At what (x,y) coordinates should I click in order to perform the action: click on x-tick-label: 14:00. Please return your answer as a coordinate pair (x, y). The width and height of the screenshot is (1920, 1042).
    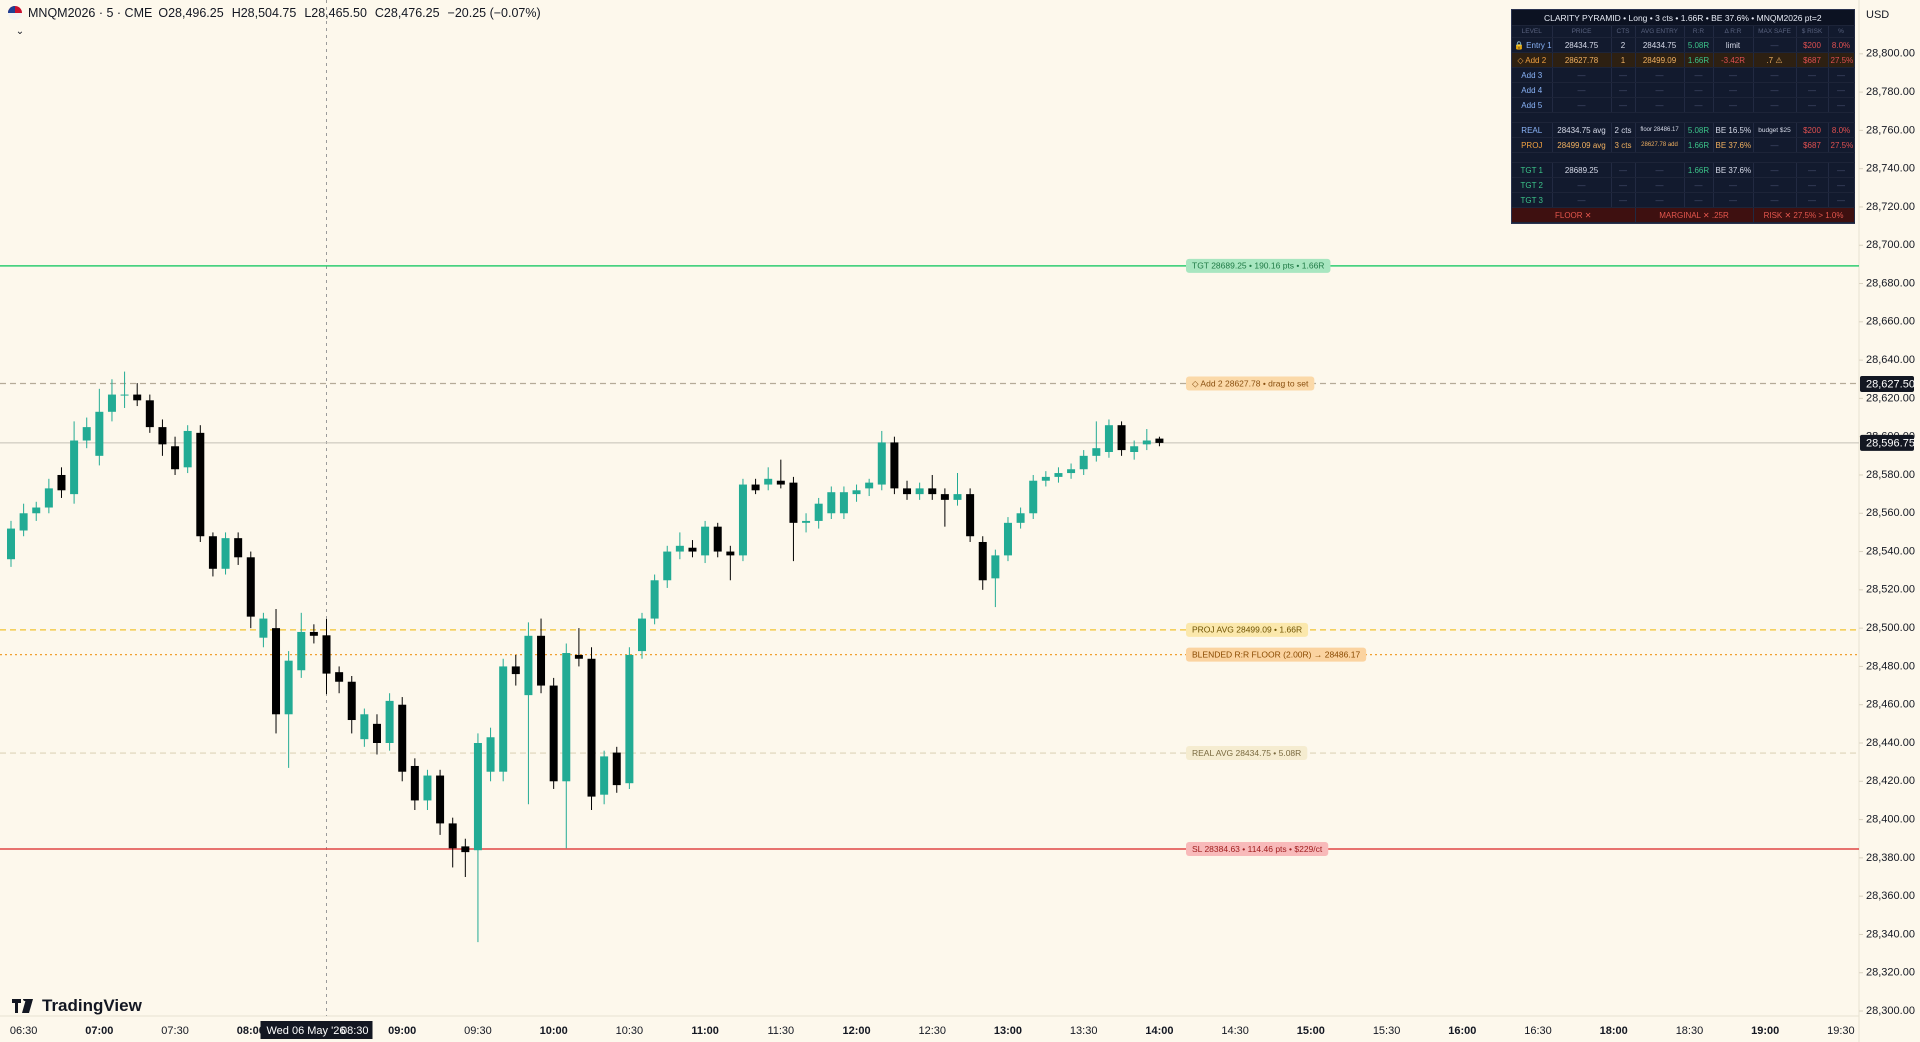
    Looking at the image, I should click on (1159, 1031).